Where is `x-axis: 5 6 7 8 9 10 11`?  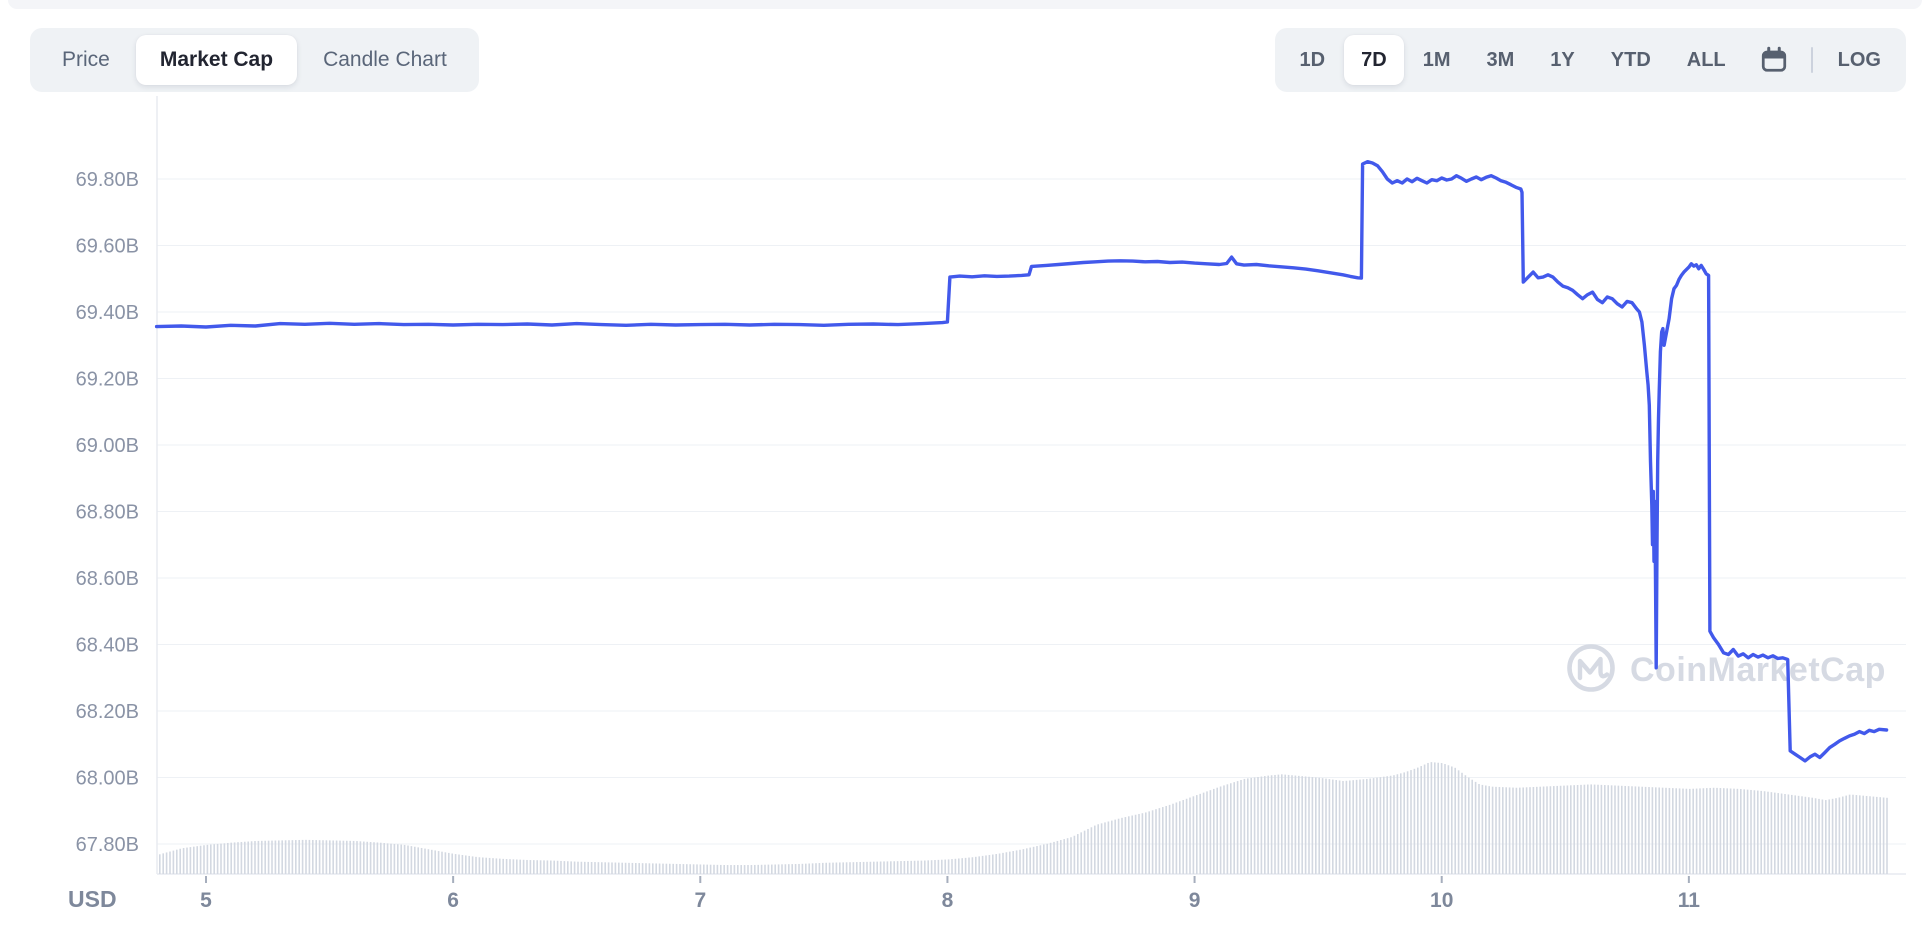 x-axis: 5 6 7 8 9 10 11 is located at coordinates (950, 894).